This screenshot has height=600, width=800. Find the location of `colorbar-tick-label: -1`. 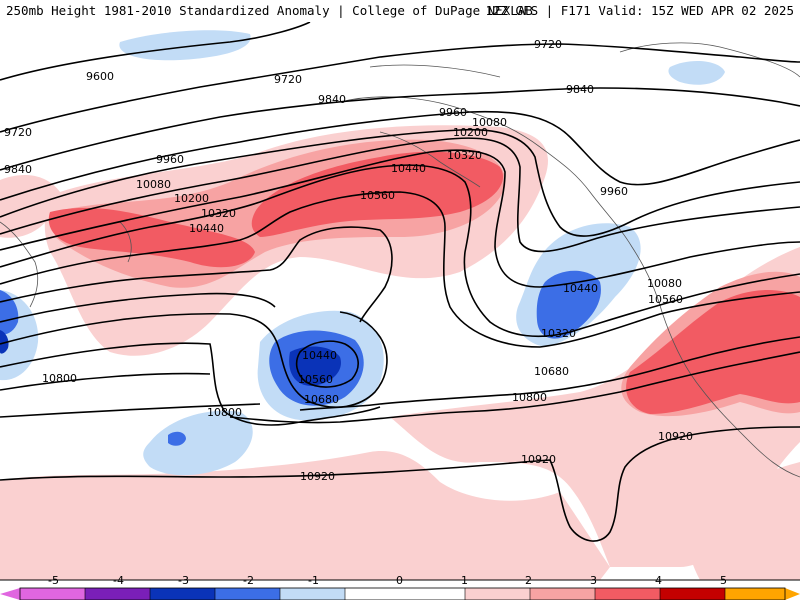

colorbar-tick-label: -1 is located at coordinates (313, 580).